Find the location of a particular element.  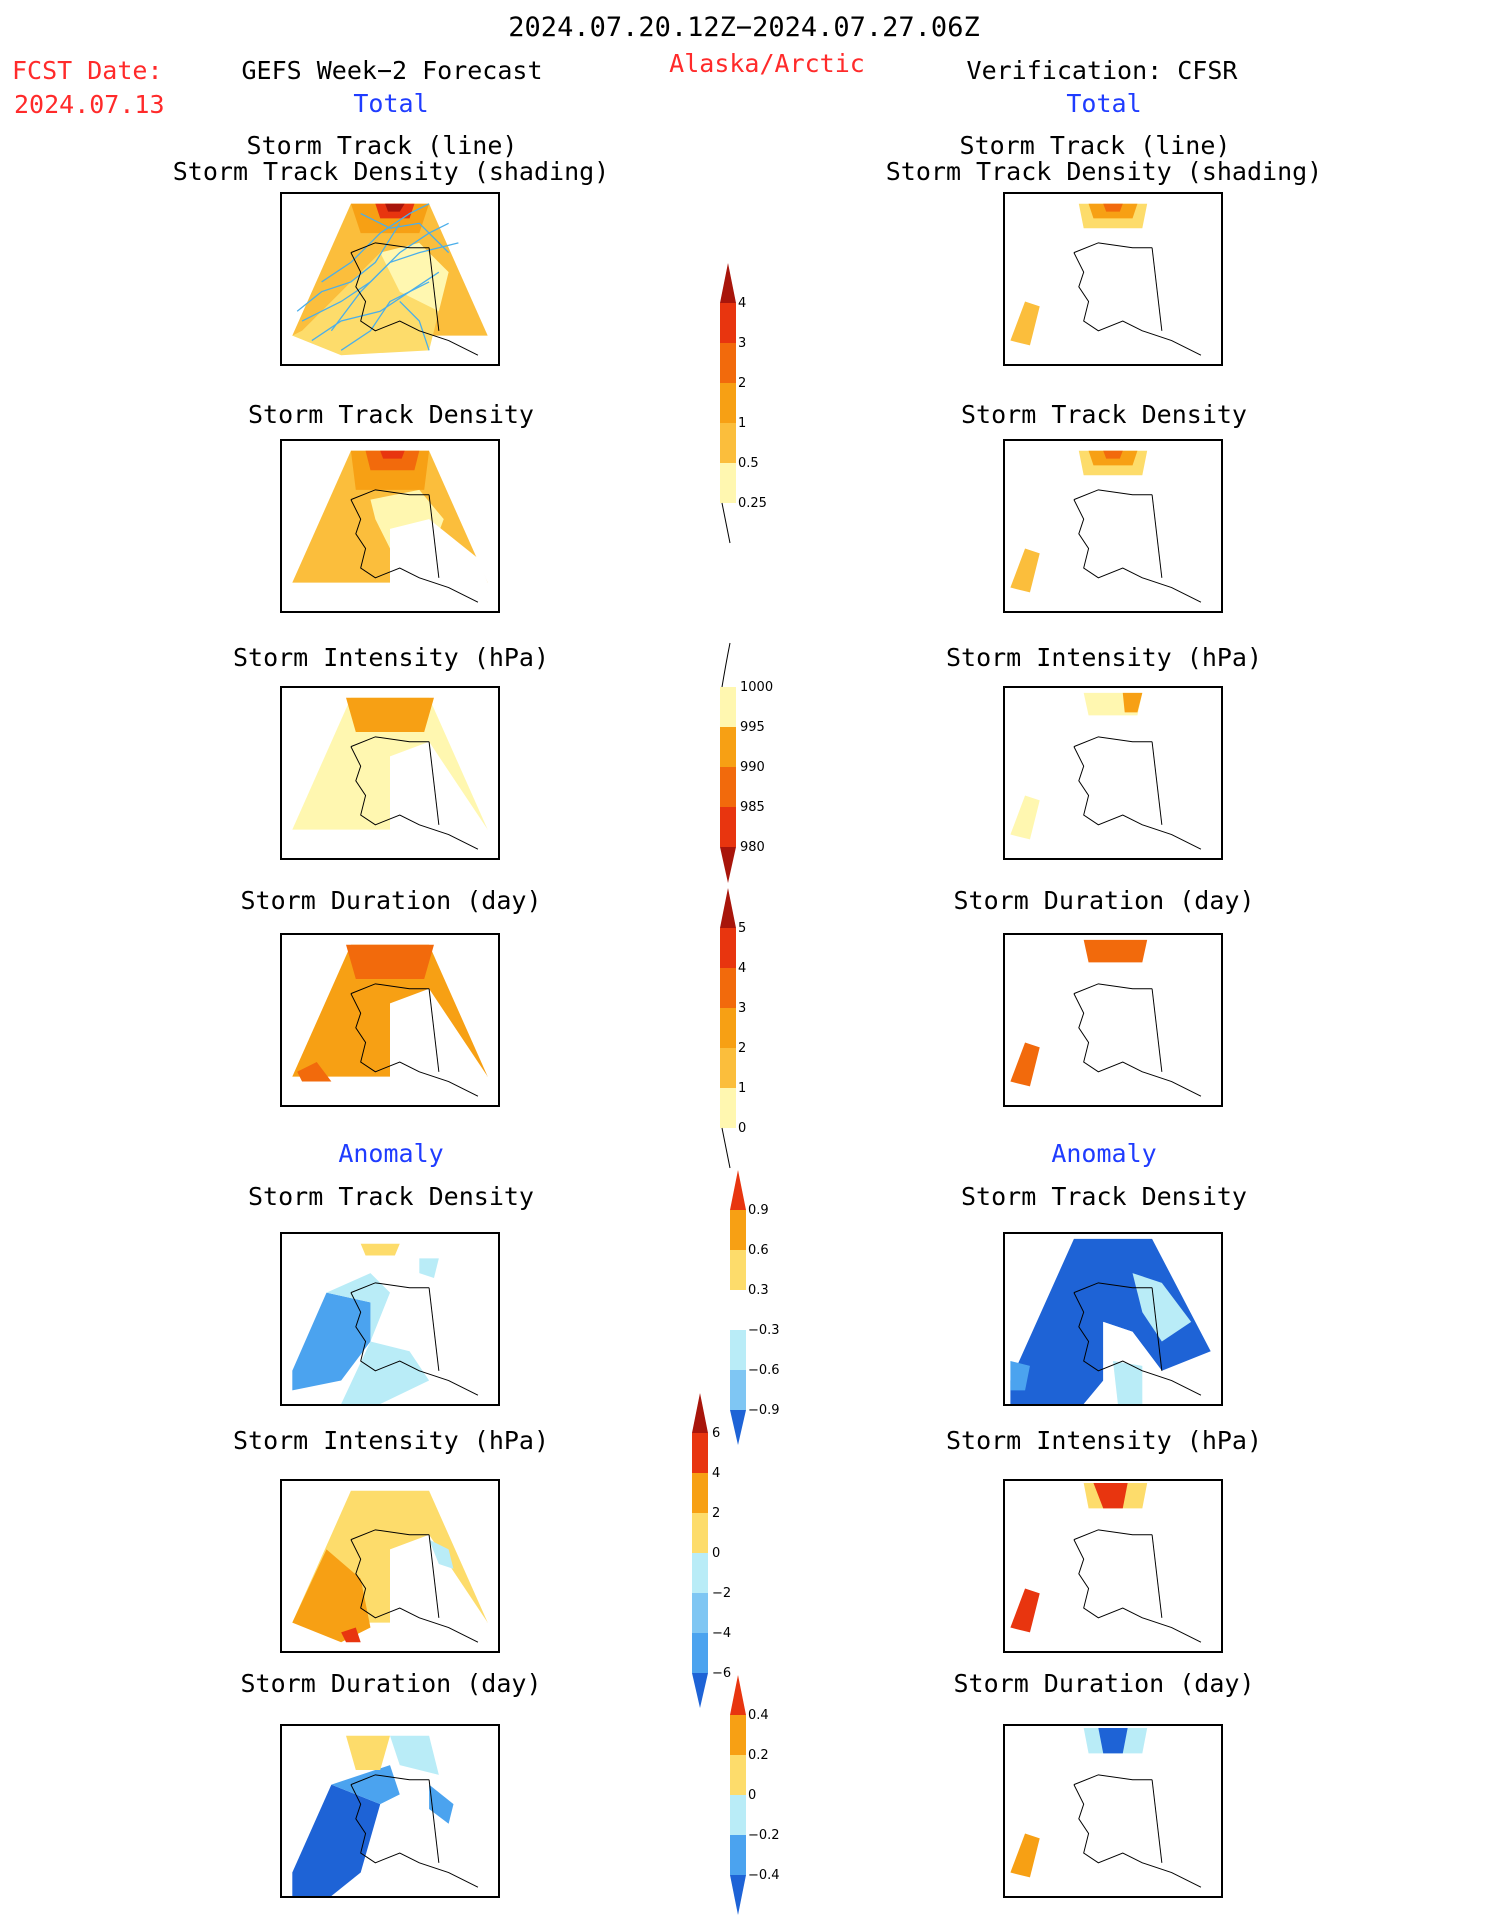

left-row3-title: Storm Intensity (hPa) is located at coordinates (391, 657).